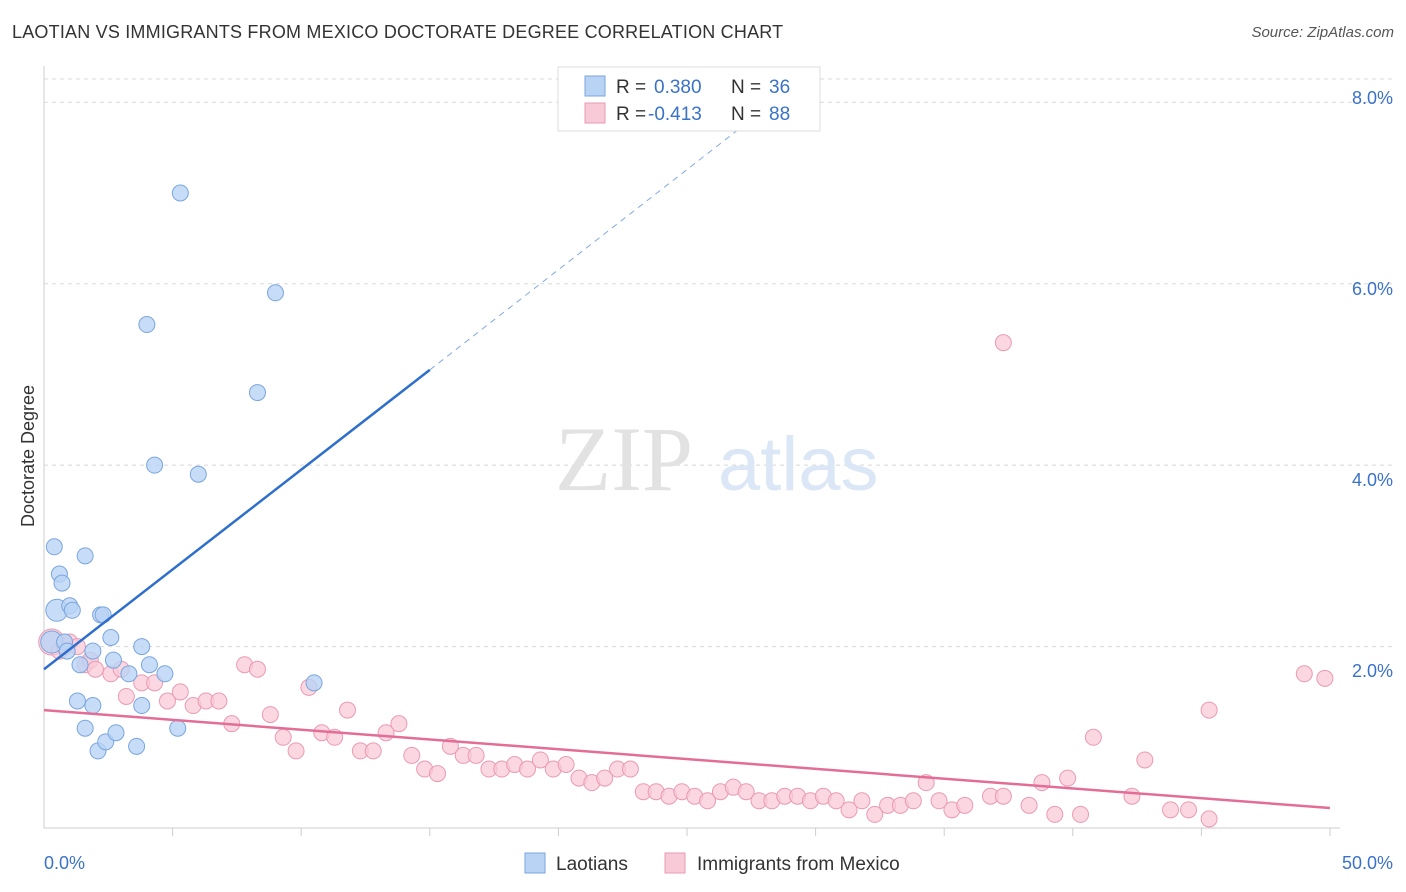 This screenshot has height=892, width=1406. Describe the element at coordinates (631, 87) in the screenshot. I see `stats-blue-r-label: R =` at that location.